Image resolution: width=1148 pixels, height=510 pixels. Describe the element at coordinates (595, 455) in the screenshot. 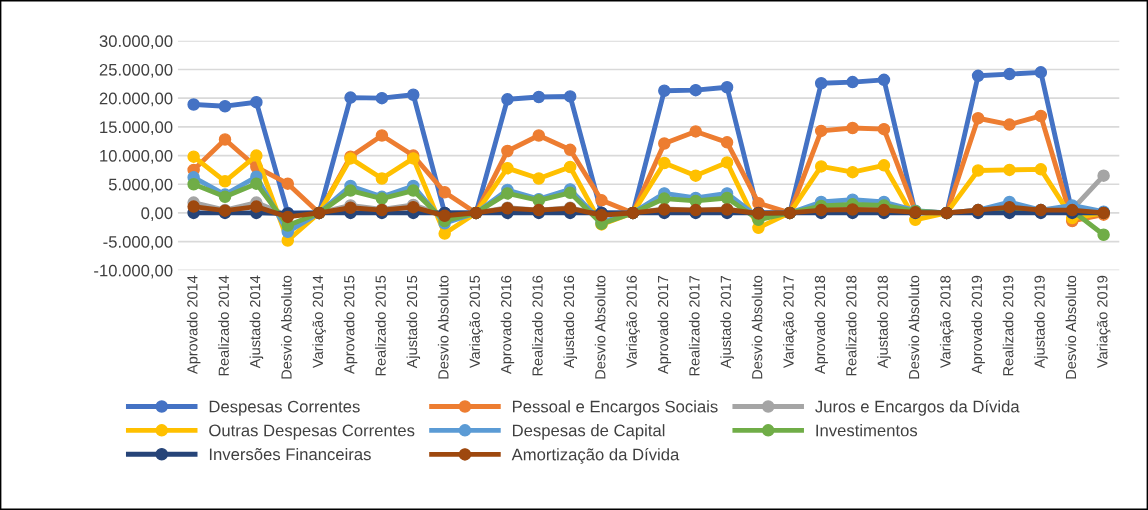

I see `legend-label: Amortização da Dívida` at that location.